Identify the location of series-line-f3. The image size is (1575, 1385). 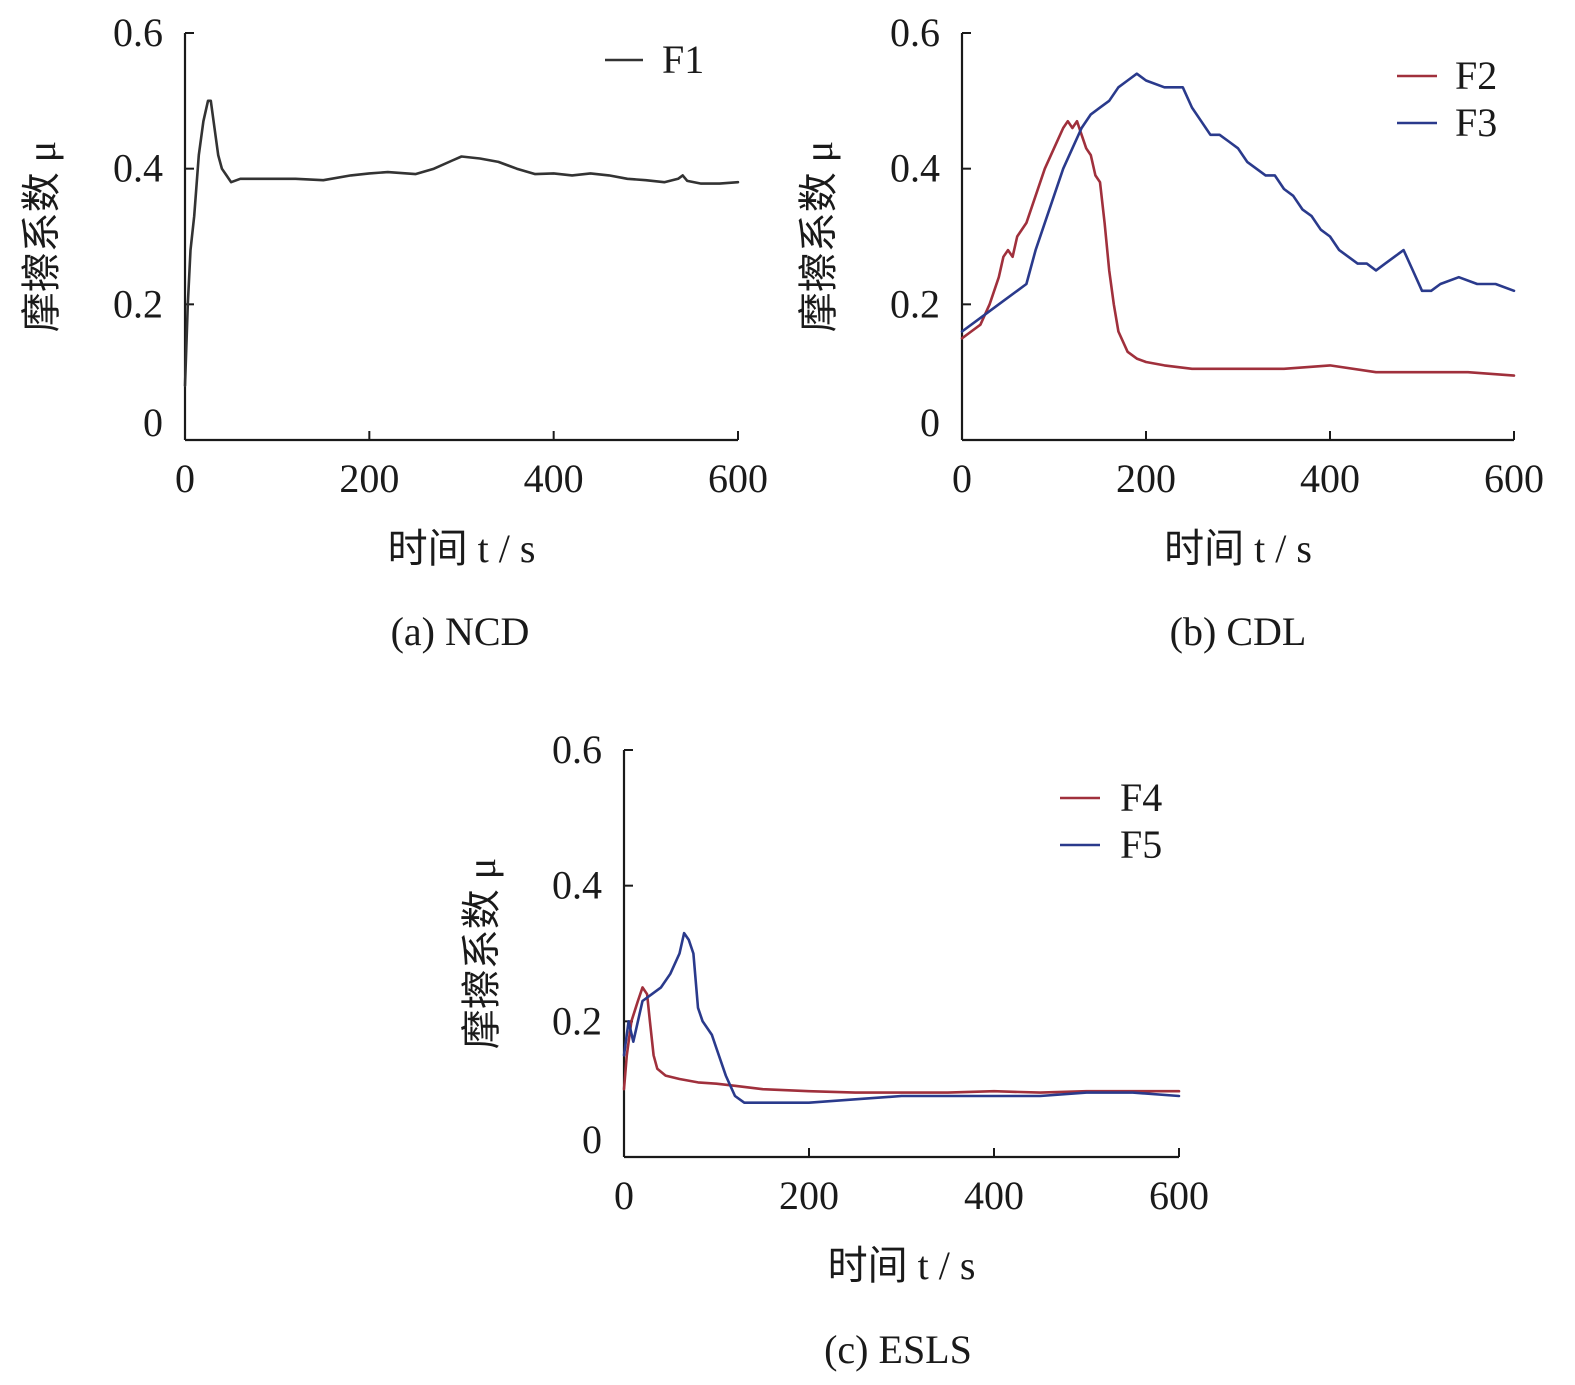
(1238, 202).